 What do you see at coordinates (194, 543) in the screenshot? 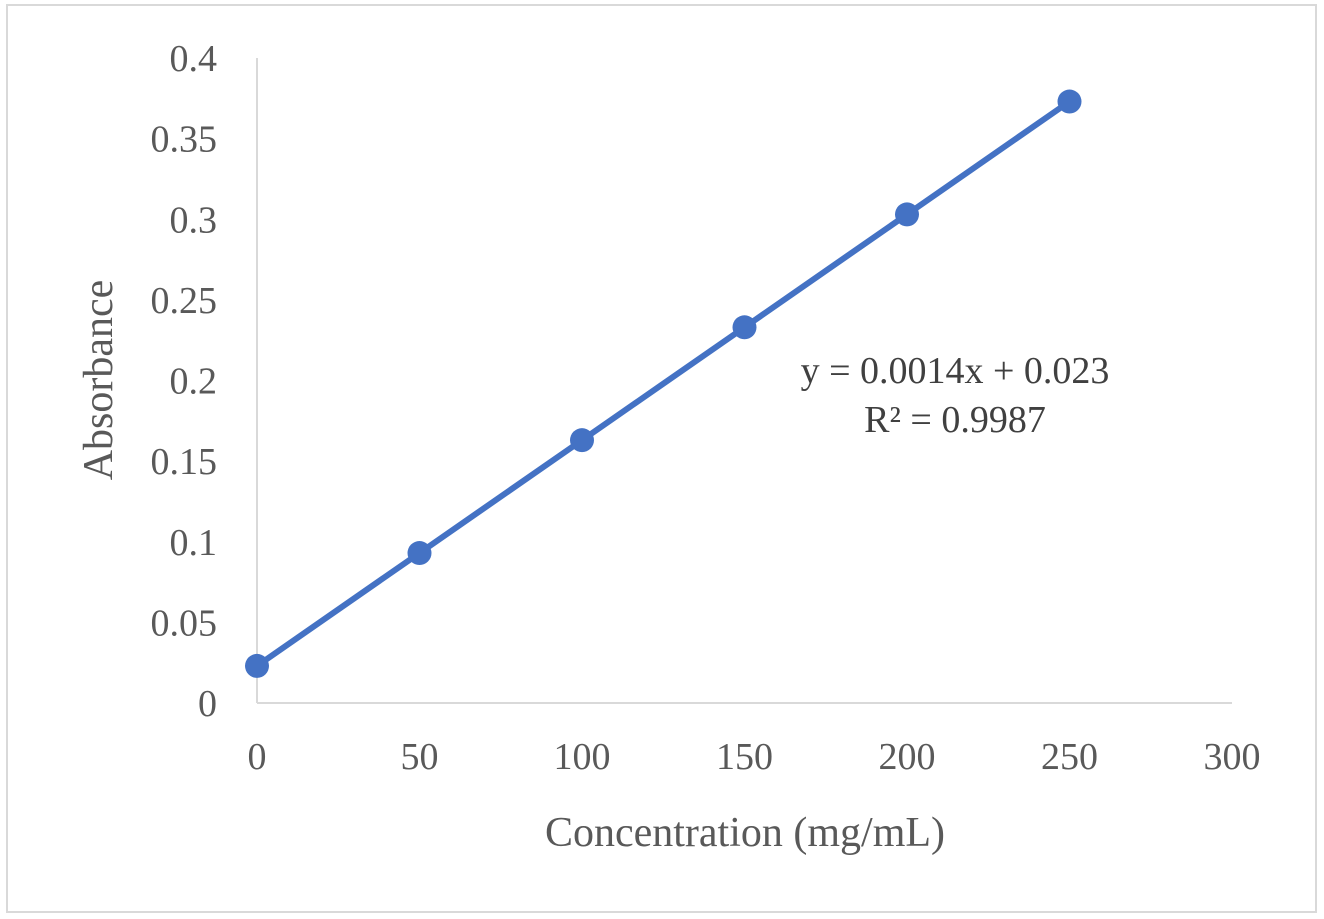
I see `y-tick-label: 0.1` at bounding box center [194, 543].